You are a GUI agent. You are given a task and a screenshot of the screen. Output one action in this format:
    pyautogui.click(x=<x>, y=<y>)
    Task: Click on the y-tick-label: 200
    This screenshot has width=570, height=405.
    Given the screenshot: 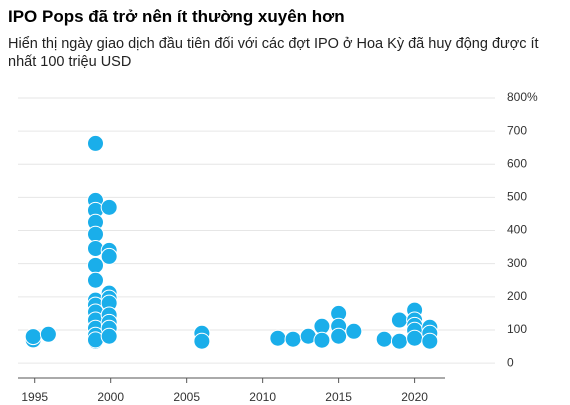 What is the action you would take?
    pyautogui.click(x=517, y=296)
    